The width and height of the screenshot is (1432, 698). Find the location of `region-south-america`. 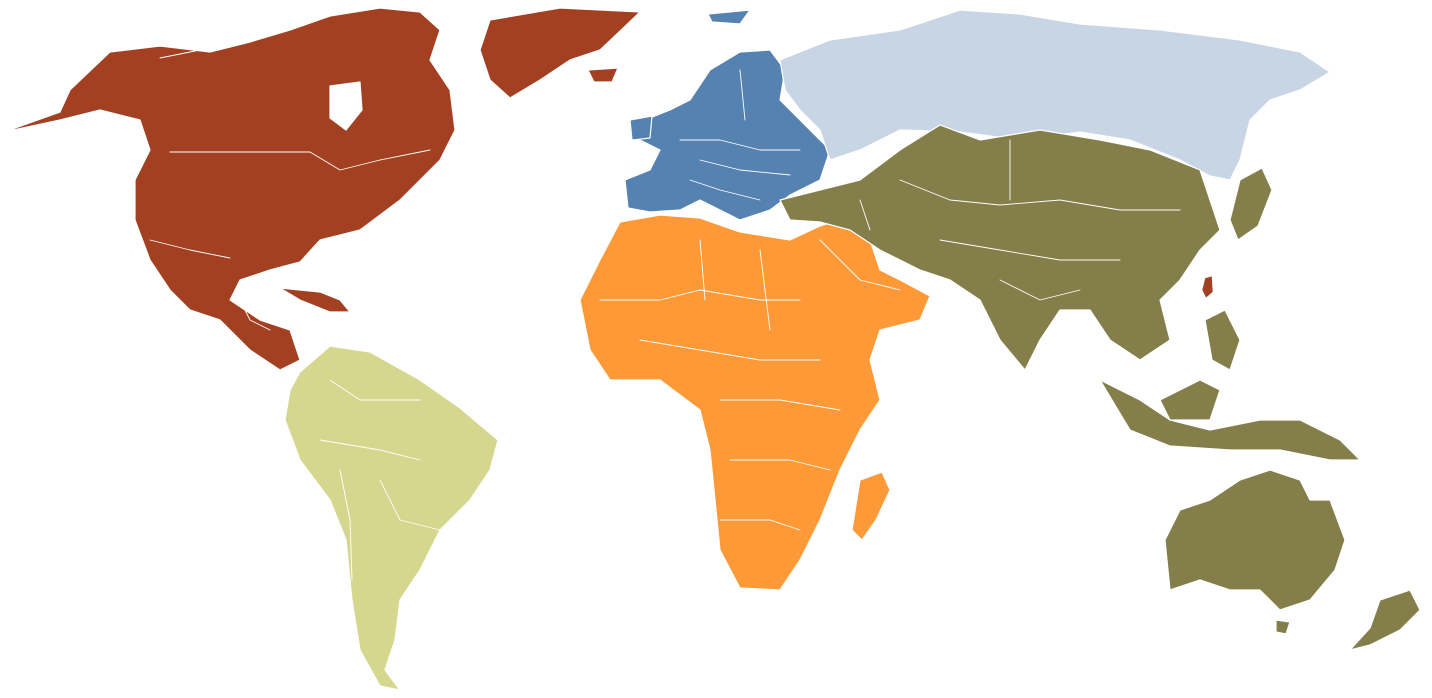

region-south-america is located at coordinates (391, 518).